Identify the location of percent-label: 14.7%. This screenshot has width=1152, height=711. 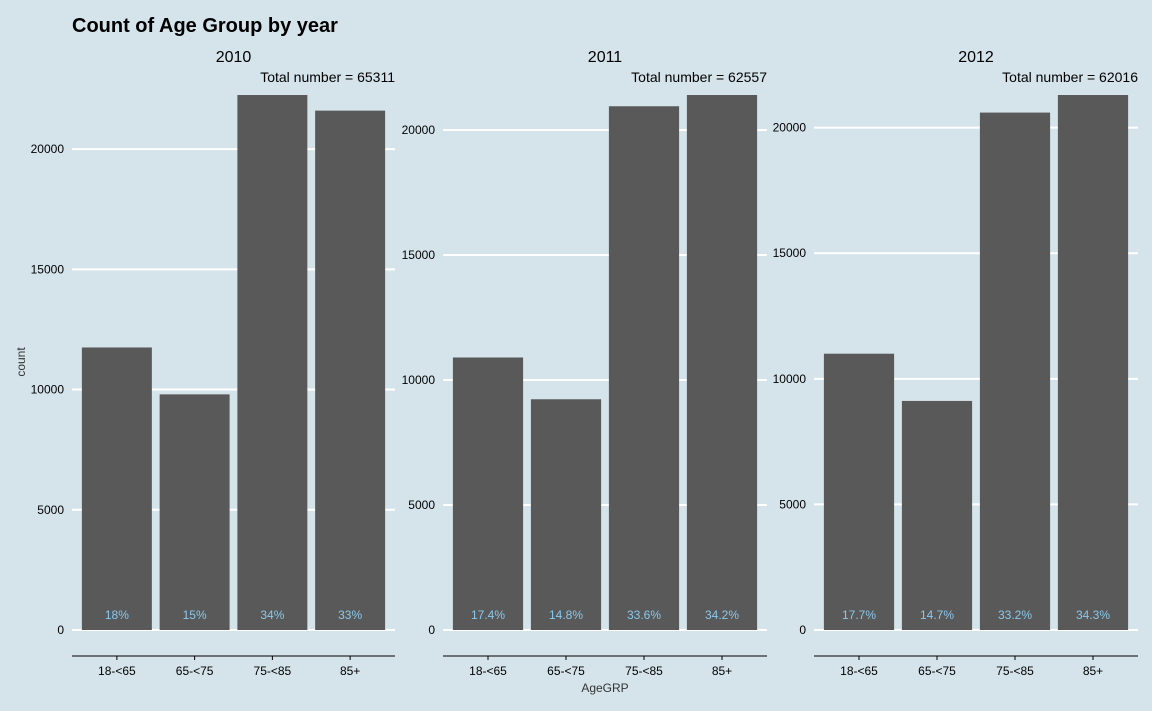
(937, 615).